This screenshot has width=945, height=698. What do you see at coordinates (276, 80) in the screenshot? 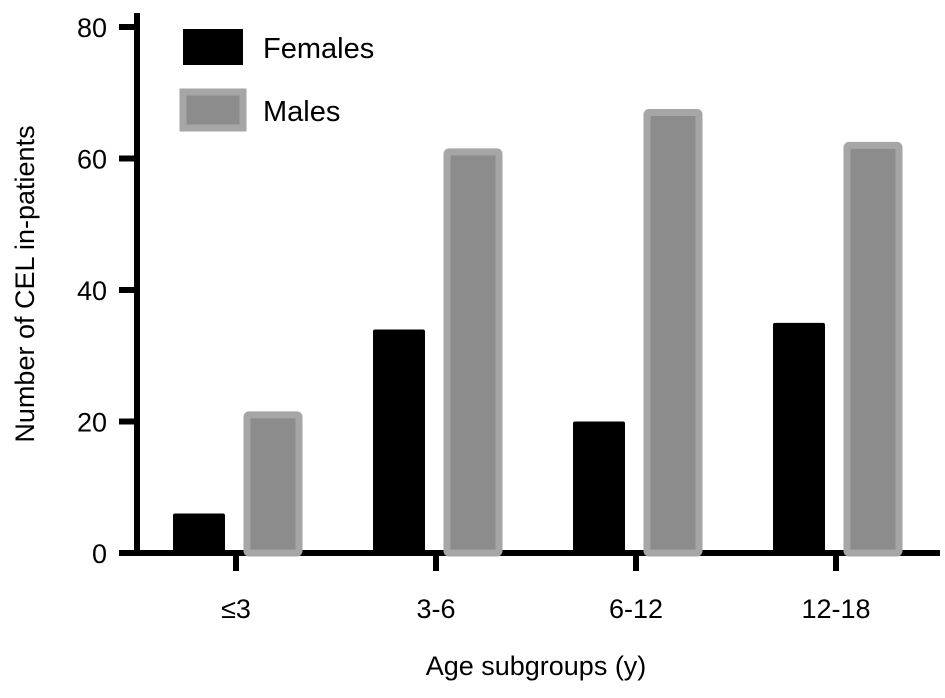
I see `legend: Females Males` at bounding box center [276, 80].